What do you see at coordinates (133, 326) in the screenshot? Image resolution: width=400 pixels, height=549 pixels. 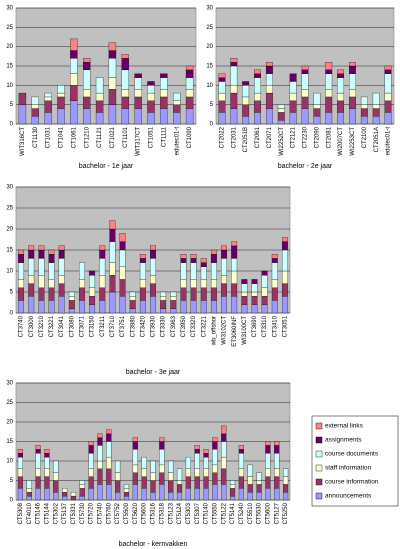 I see `x-tick-label: CT3980` at bounding box center [133, 326].